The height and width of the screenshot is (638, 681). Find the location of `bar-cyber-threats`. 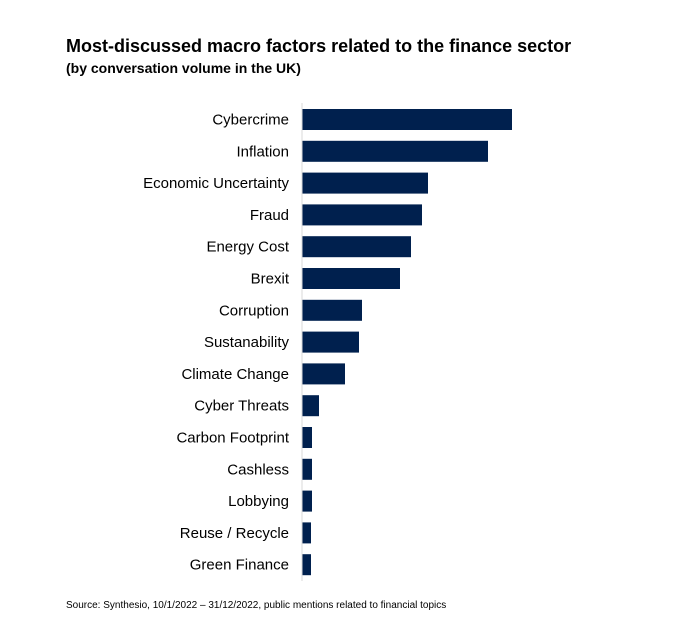

bar-cyber-threats is located at coordinates (310, 406).